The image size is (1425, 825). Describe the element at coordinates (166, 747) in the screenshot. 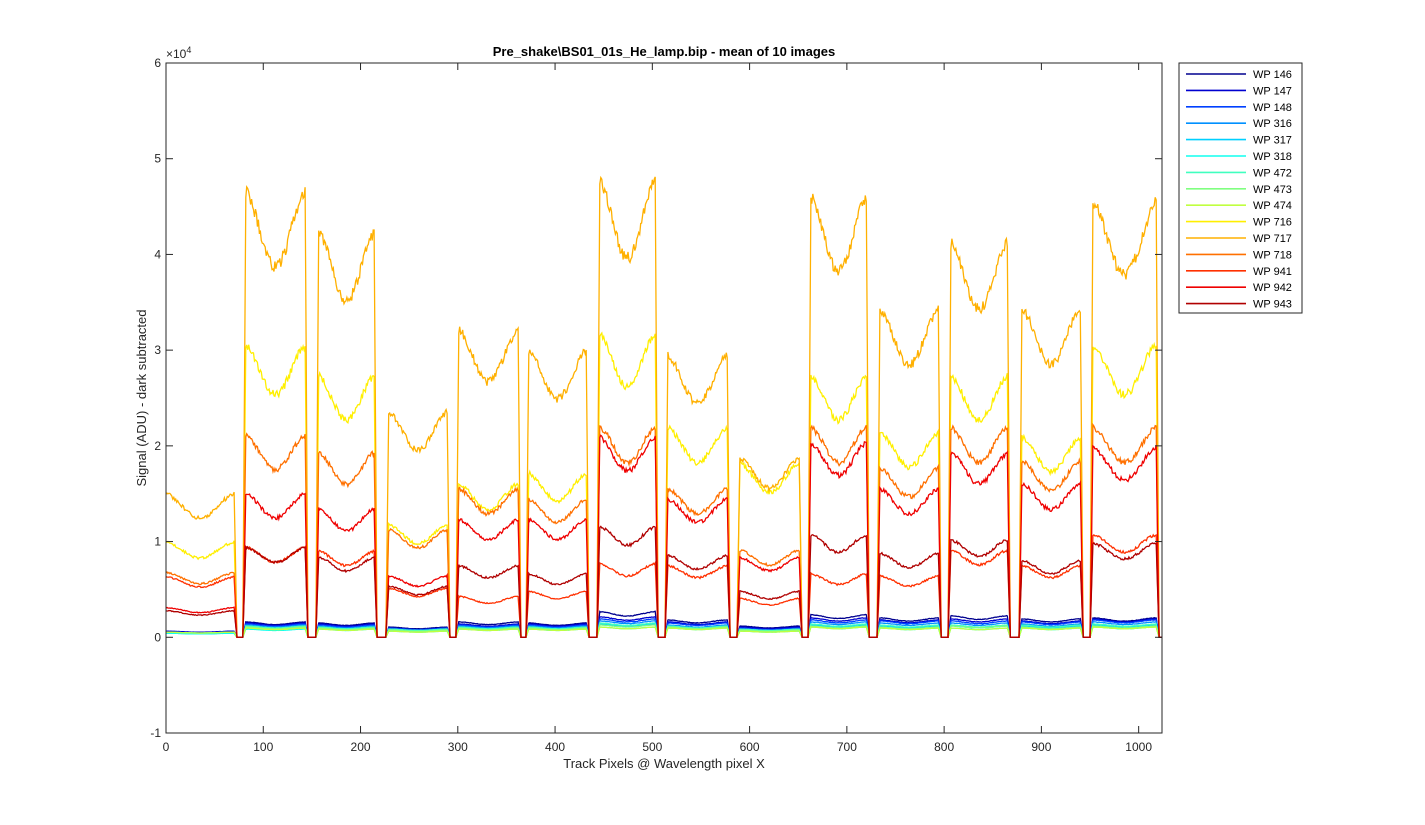

I see `x-tick-label: 0` at that location.